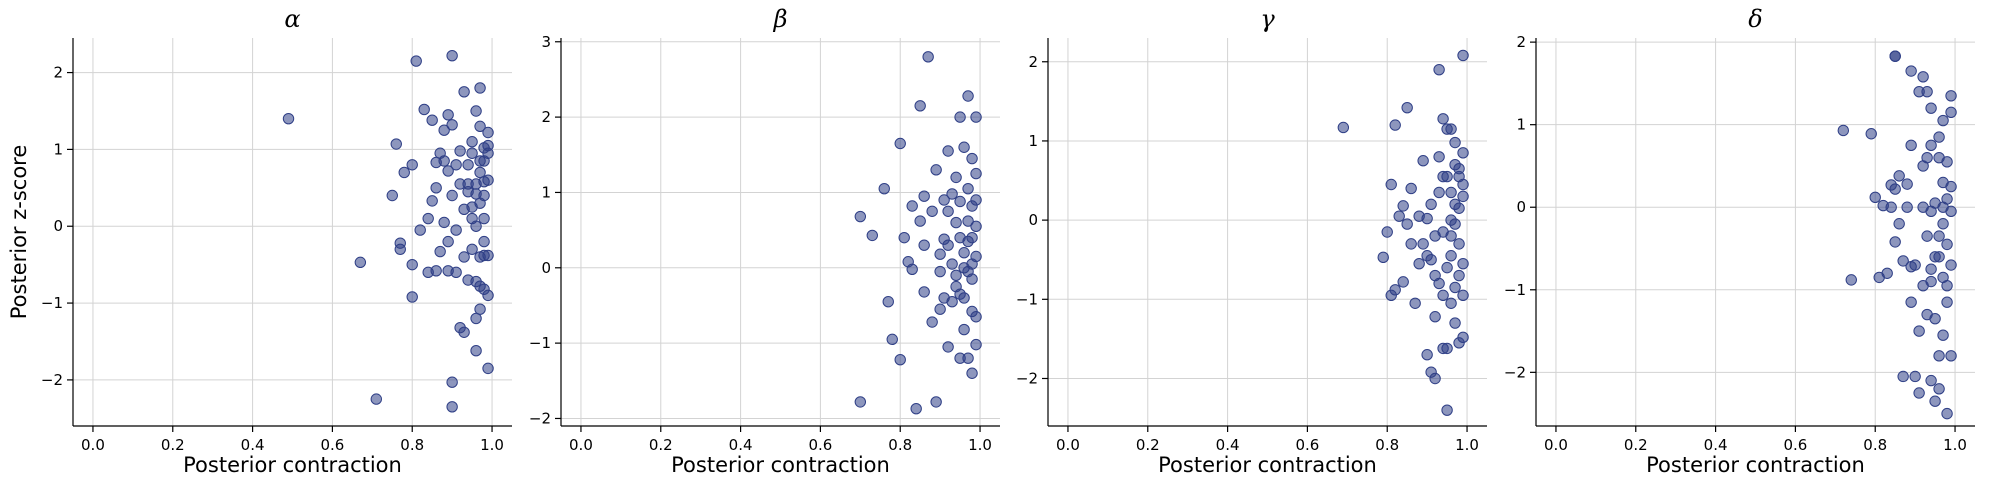 The height and width of the screenshot is (490, 1989). I want to click on x-tick-label: 0.4, so click(1716, 445).